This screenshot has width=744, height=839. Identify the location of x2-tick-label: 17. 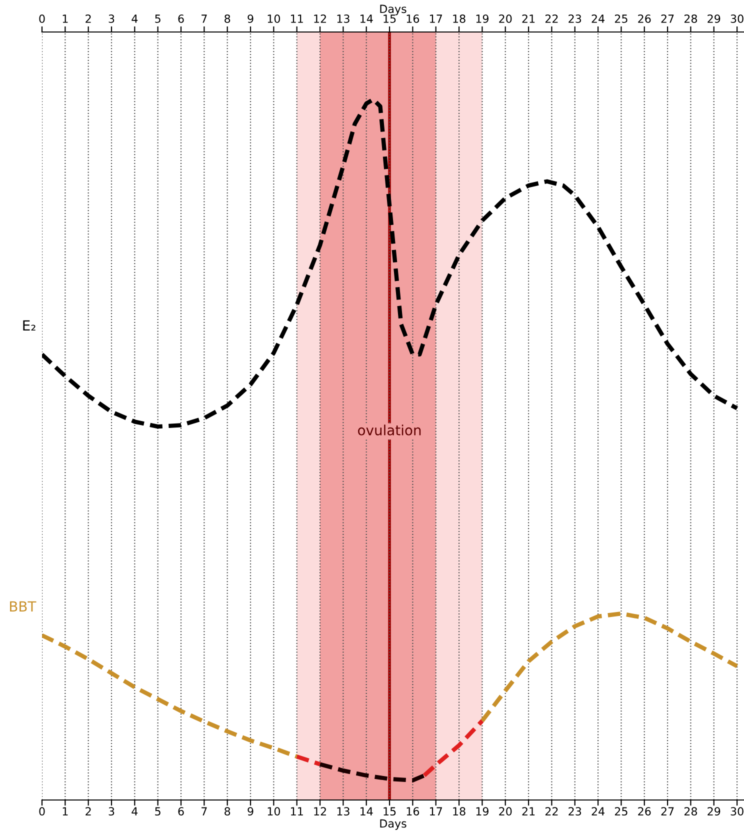
(436, 18).